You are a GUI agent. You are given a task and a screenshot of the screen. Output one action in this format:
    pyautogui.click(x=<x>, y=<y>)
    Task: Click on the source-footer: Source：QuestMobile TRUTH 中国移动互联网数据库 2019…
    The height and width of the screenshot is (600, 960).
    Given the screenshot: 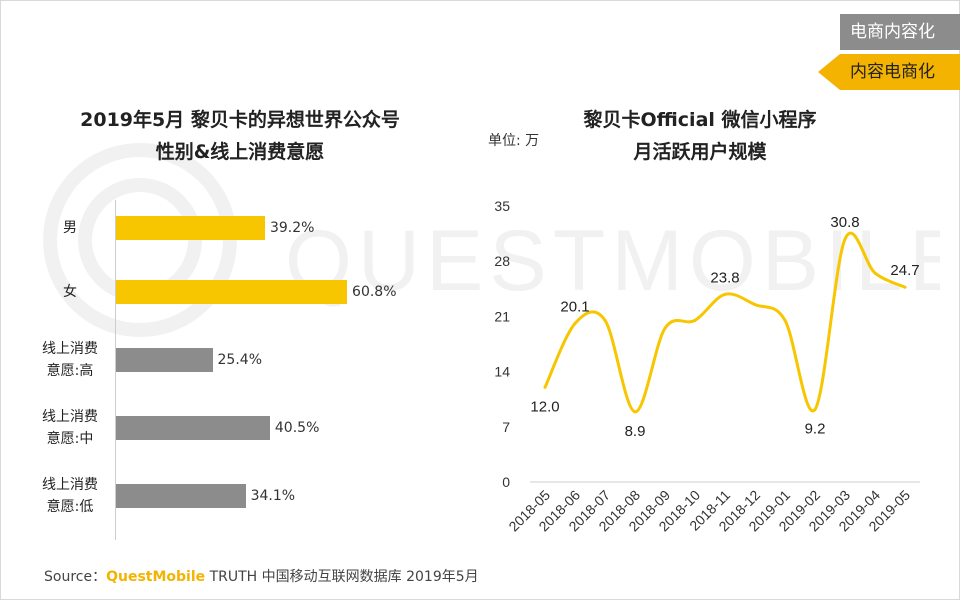 What is the action you would take?
    pyautogui.click(x=261, y=576)
    